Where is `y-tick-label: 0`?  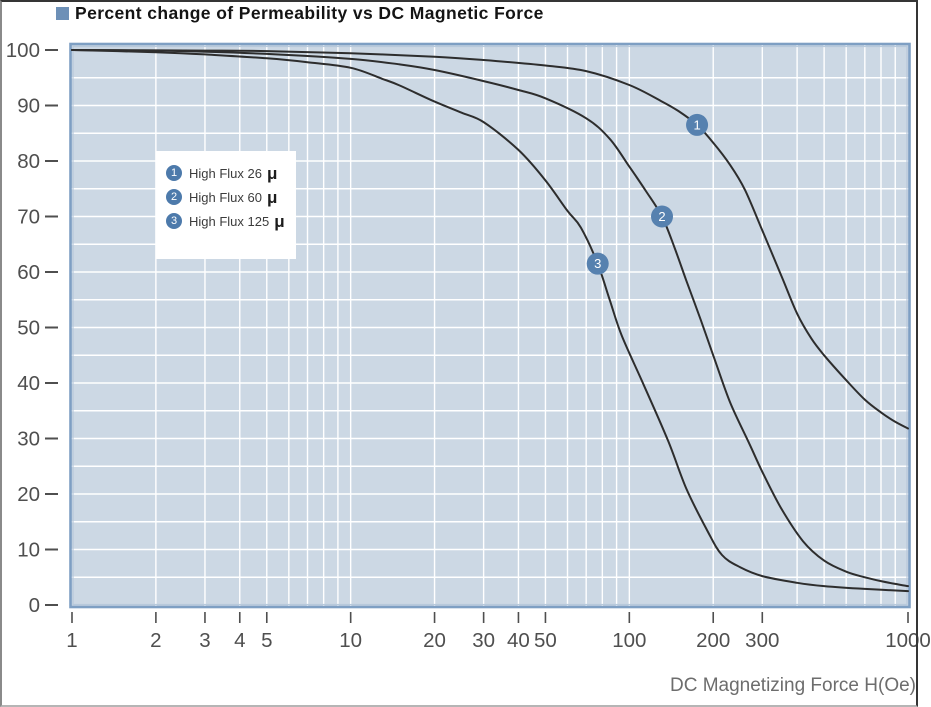 y-tick-label: 0 is located at coordinates (34, 605).